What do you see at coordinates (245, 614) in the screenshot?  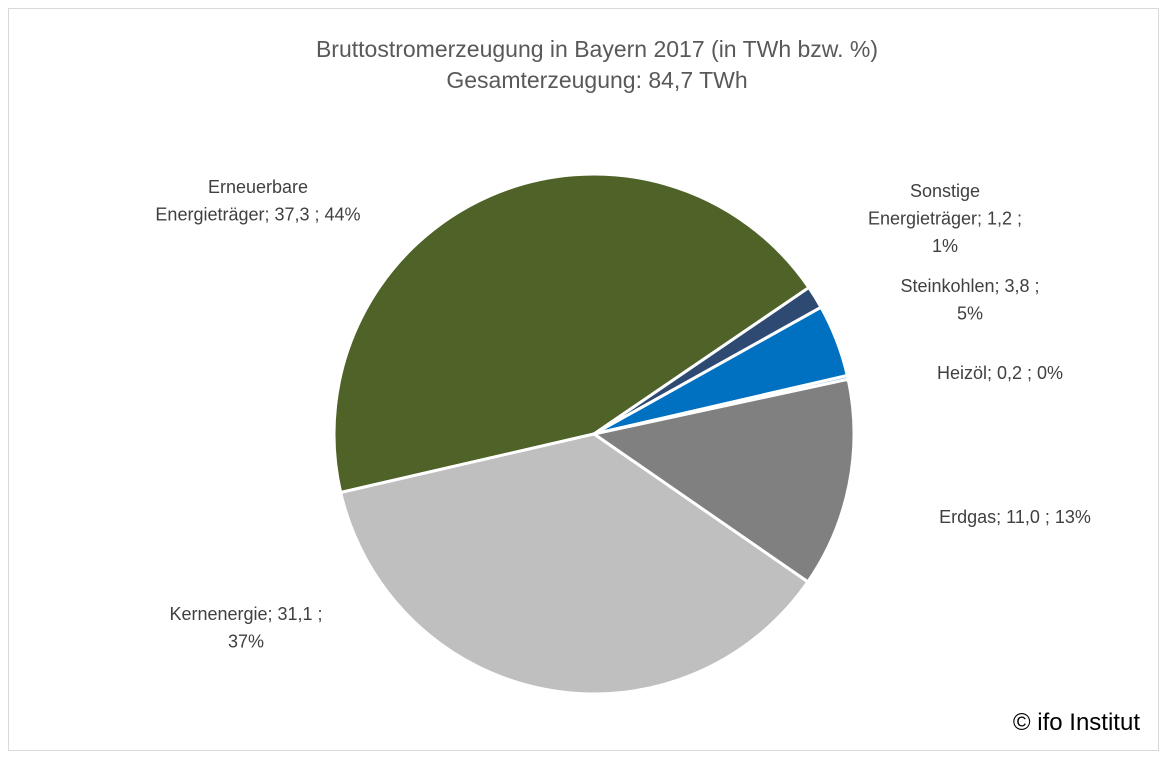 I see `data-label-line: Kernenergie; 31,1 ;` at bounding box center [245, 614].